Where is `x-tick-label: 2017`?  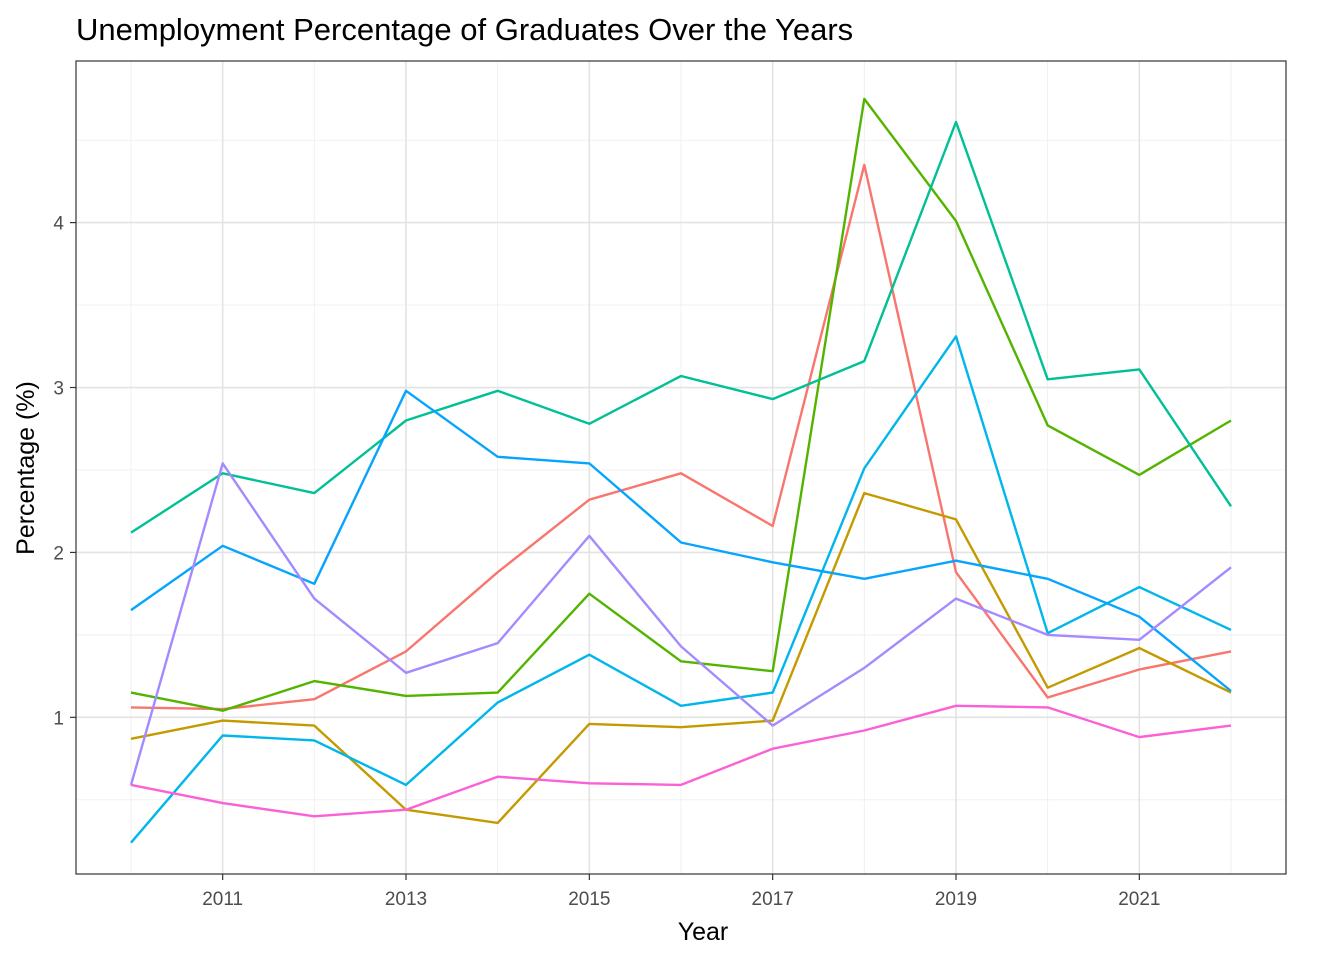 x-tick-label: 2017 is located at coordinates (773, 899).